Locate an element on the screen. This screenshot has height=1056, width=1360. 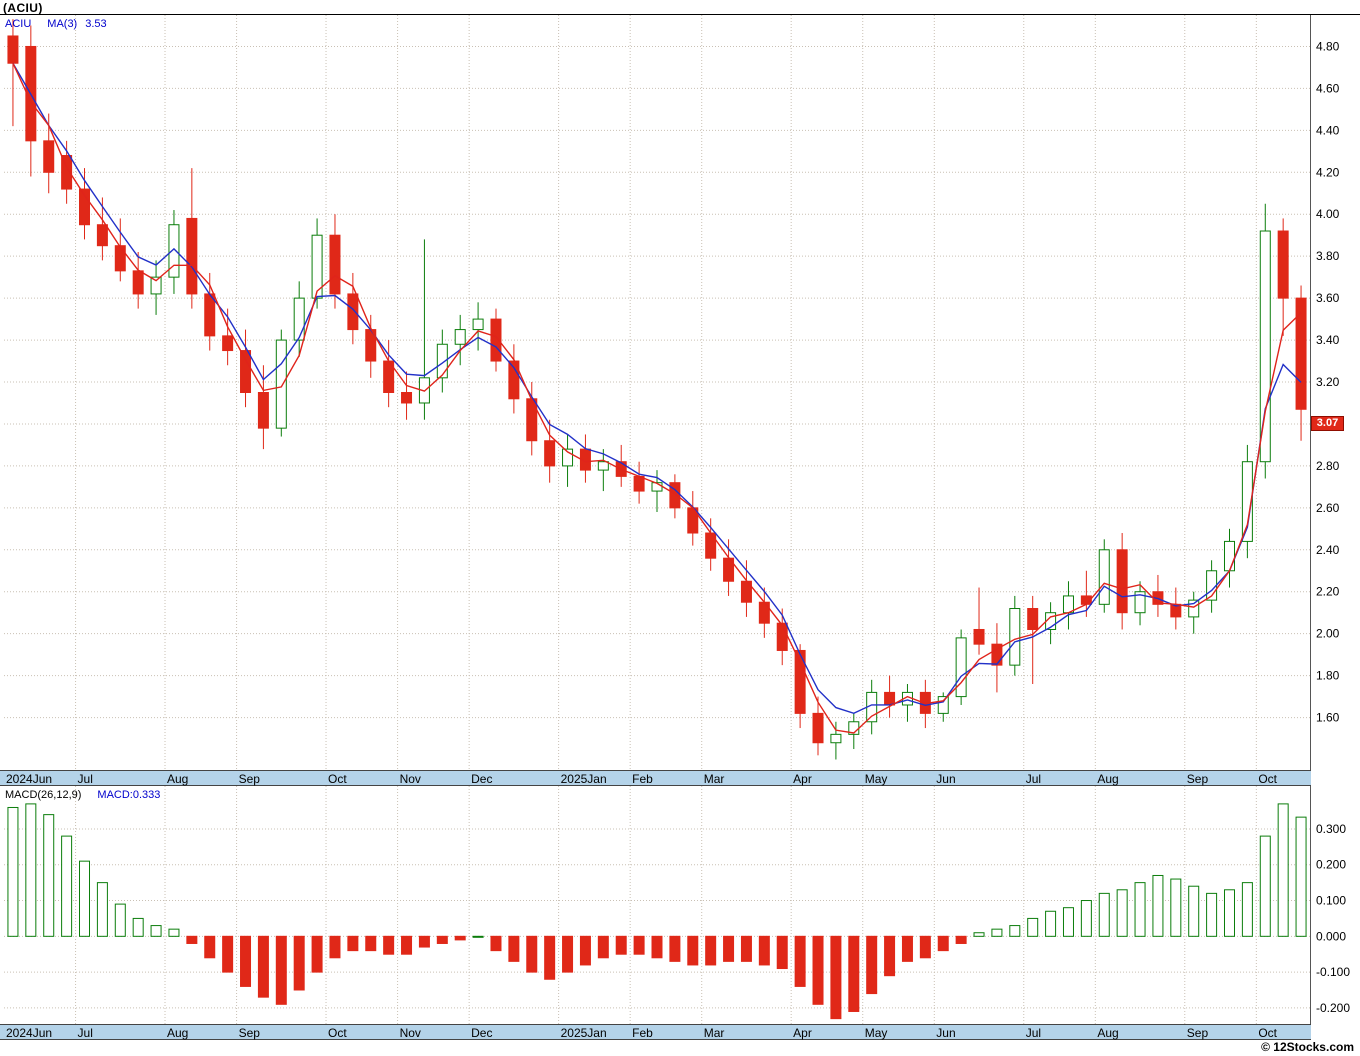
svg-text: 0.100 is located at coordinates (1331, 901).